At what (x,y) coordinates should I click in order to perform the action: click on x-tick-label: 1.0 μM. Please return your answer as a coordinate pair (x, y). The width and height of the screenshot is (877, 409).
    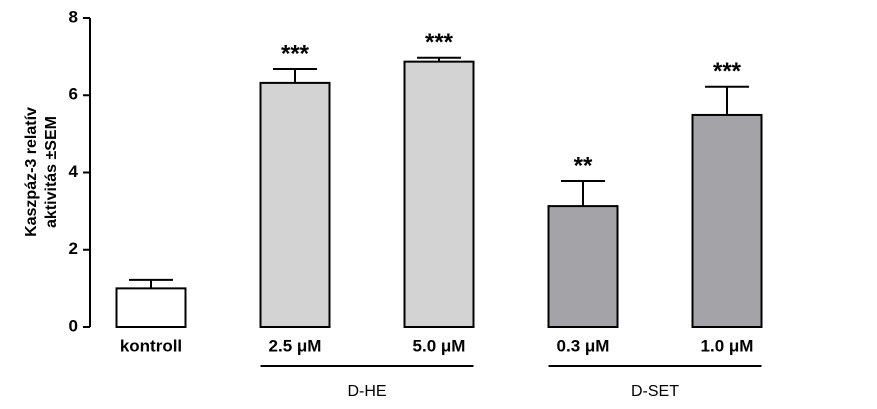
    Looking at the image, I should click on (727, 345).